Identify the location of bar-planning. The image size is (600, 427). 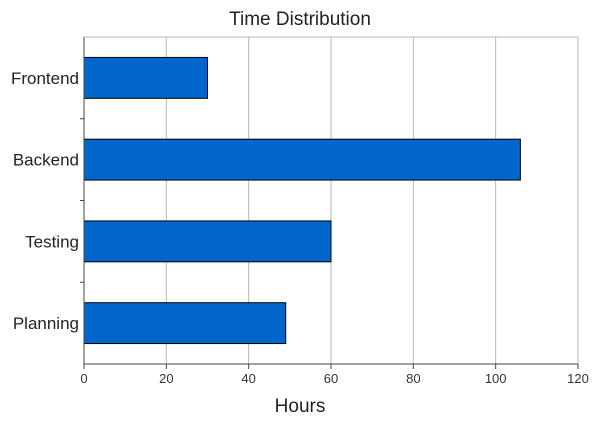
(185, 323).